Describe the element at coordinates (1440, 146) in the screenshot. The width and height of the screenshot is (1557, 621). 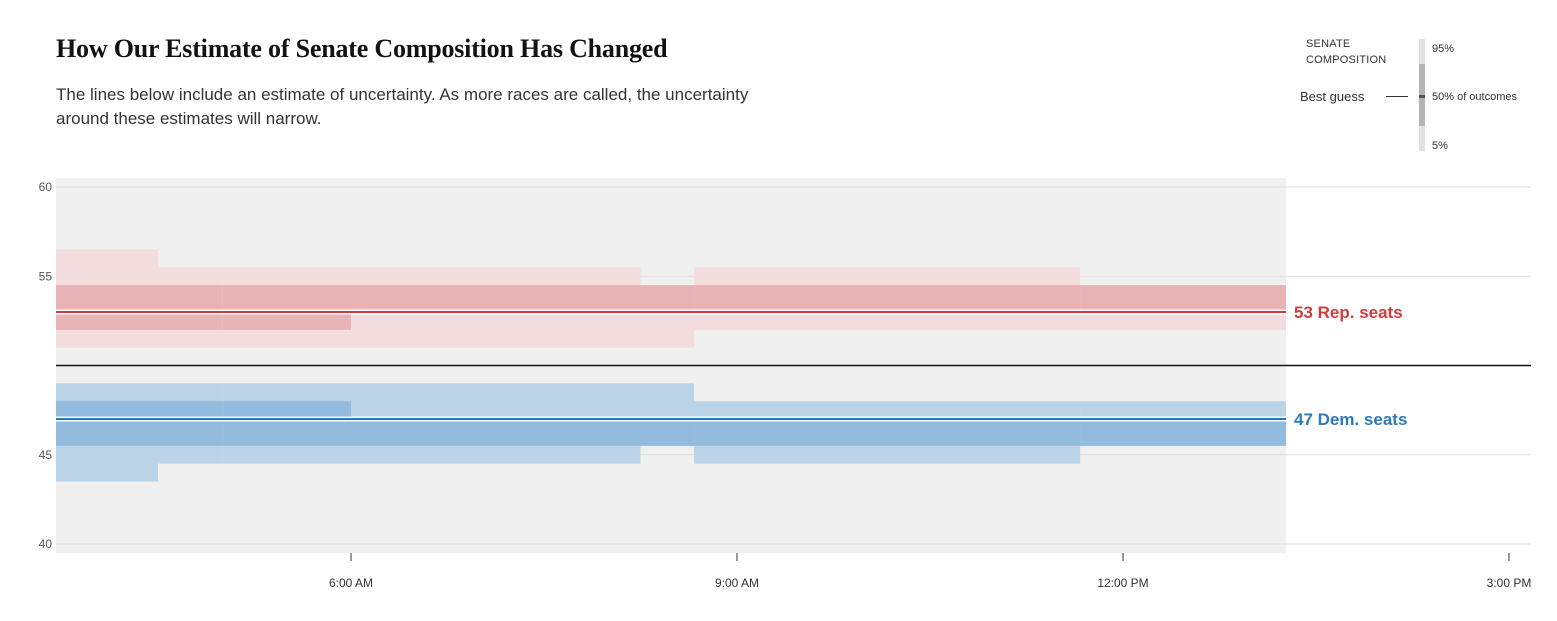
I see `legend-label-5: 5%` at that location.